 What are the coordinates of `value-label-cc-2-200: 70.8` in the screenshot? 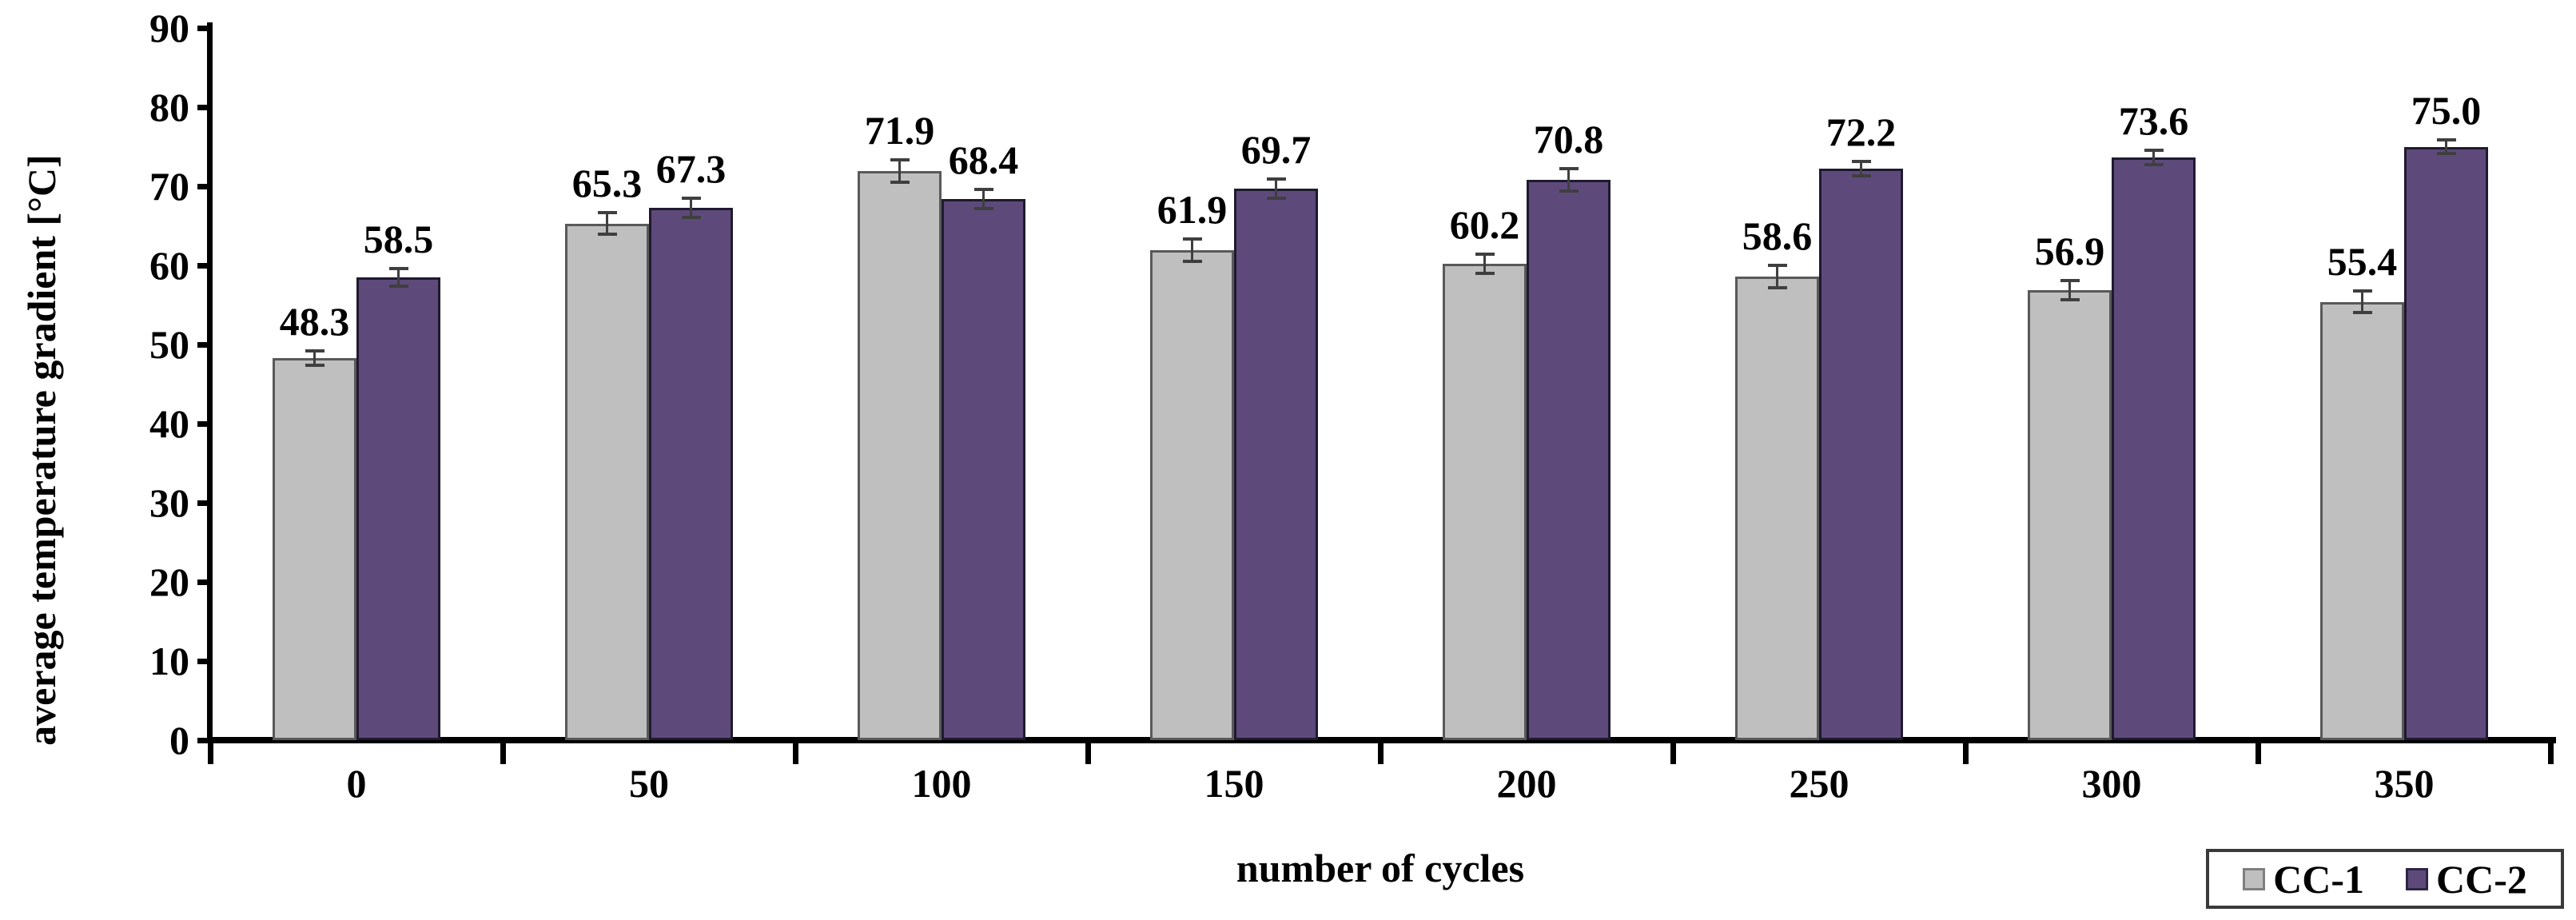 It's located at (1568, 139).